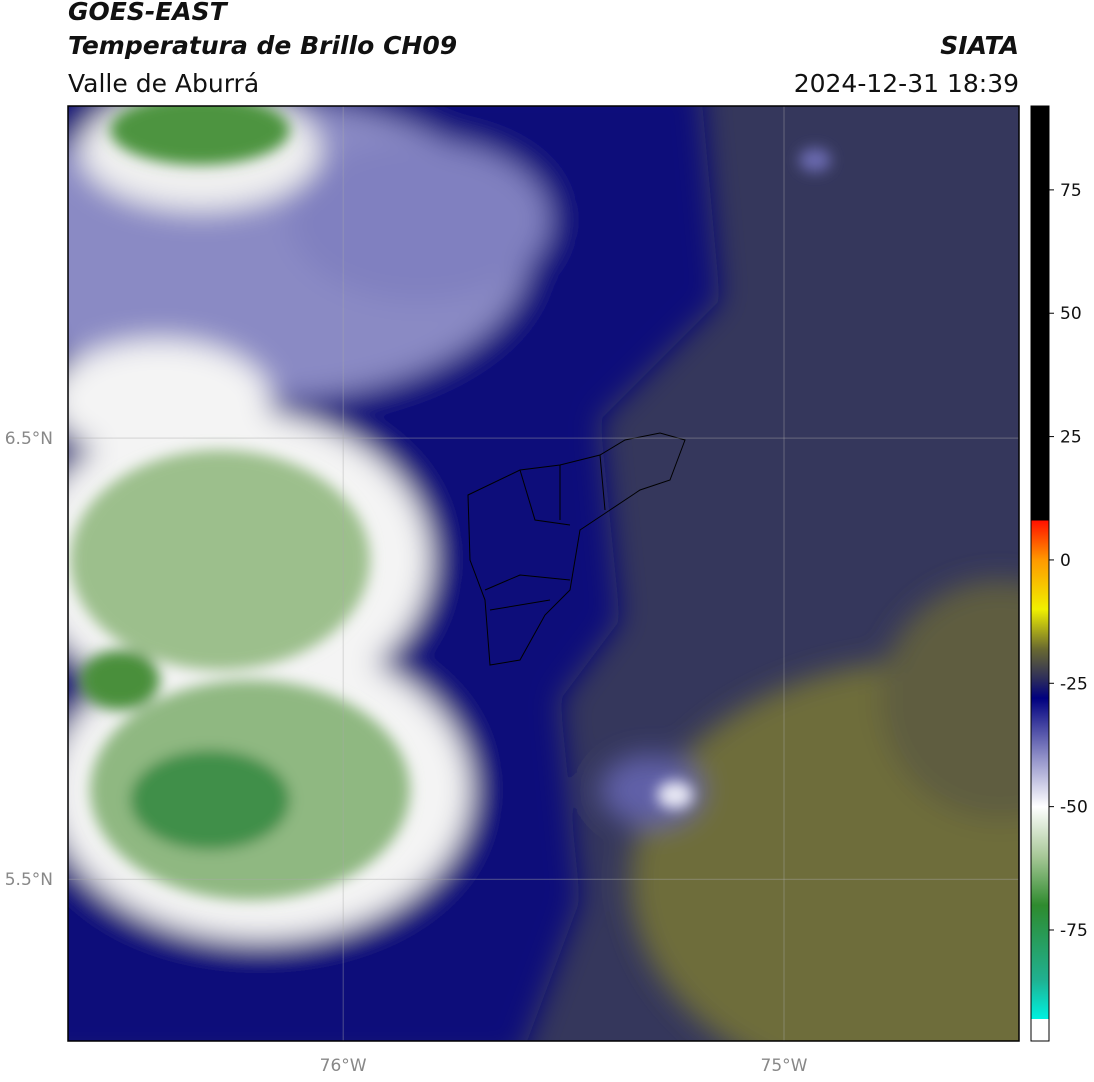 This screenshot has width=1094, height=1082. Describe the element at coordinates (979, 45) in the screenshot. I see `source: SIATA` at that location.